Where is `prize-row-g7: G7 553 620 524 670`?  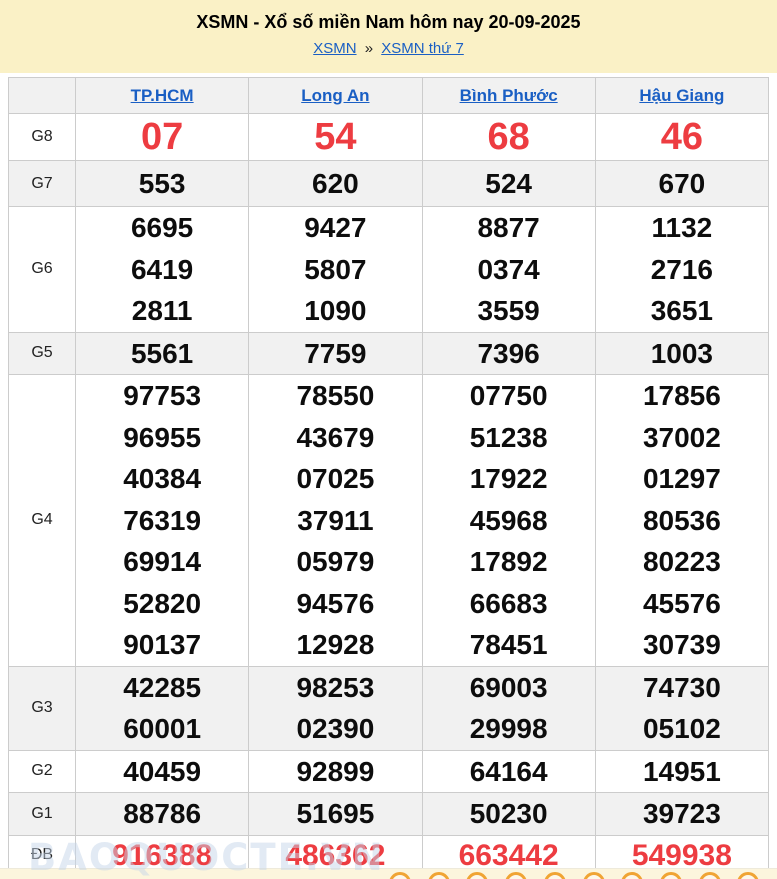
prize-row-g7: G7 553 620 524 670 is located at coordinates (389, 183).